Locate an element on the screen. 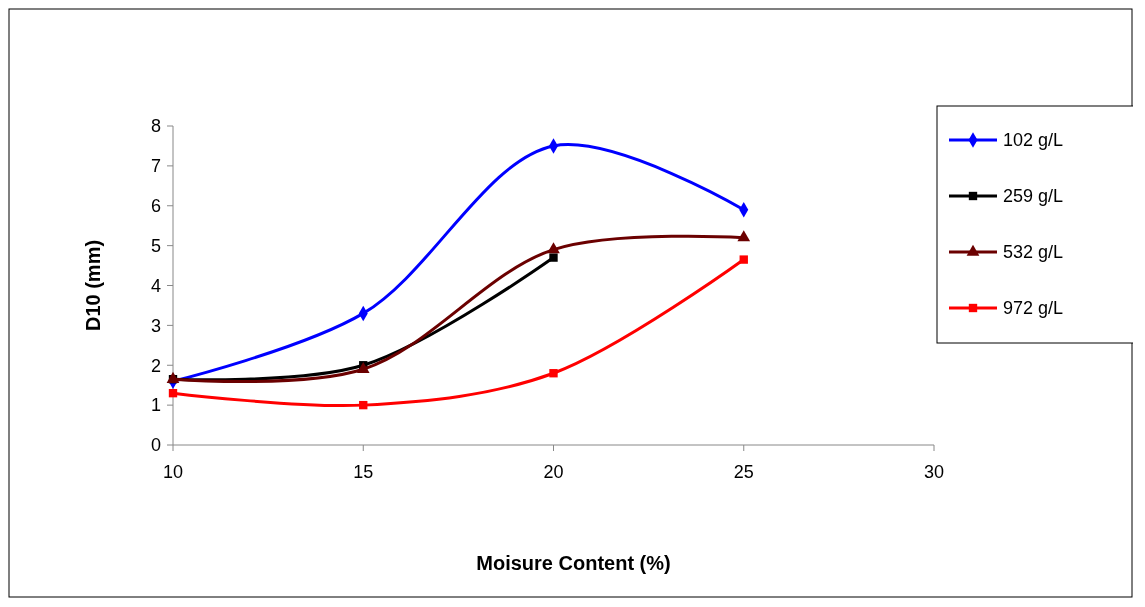 Image resolution: width=1145 pixels, height=607 pixels. y-tick-label: 3 is located at coordinates (155, 325).